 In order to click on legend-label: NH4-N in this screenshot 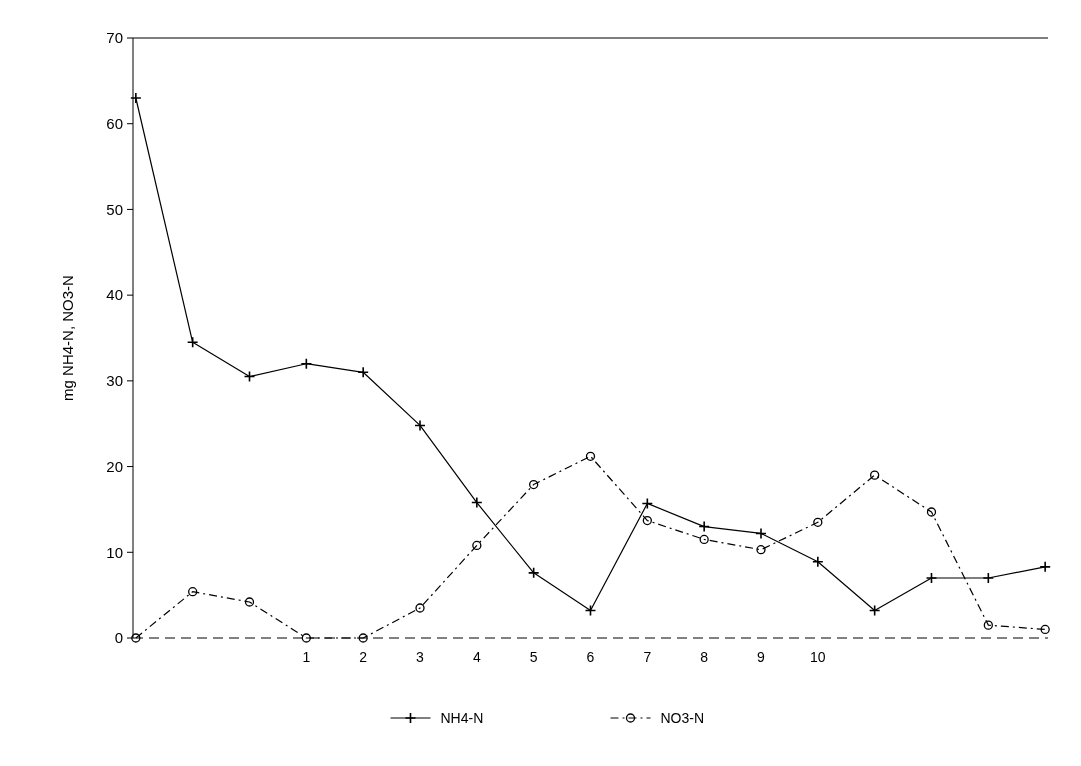, I will do `click(462, 717)`.